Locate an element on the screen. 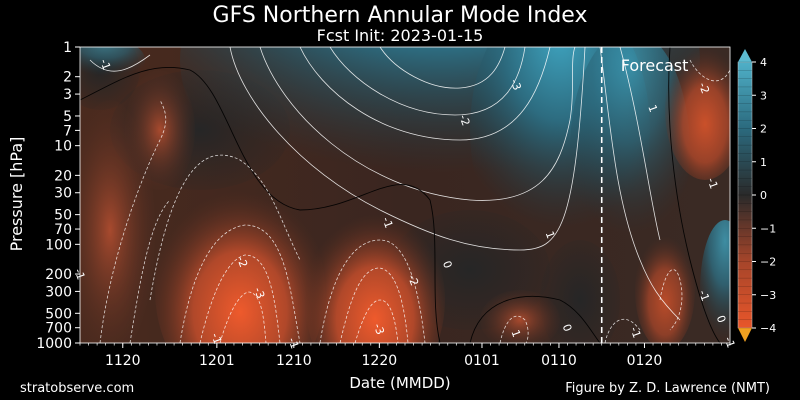  y-tick-label: 30 is located at coordinates (63, 194).